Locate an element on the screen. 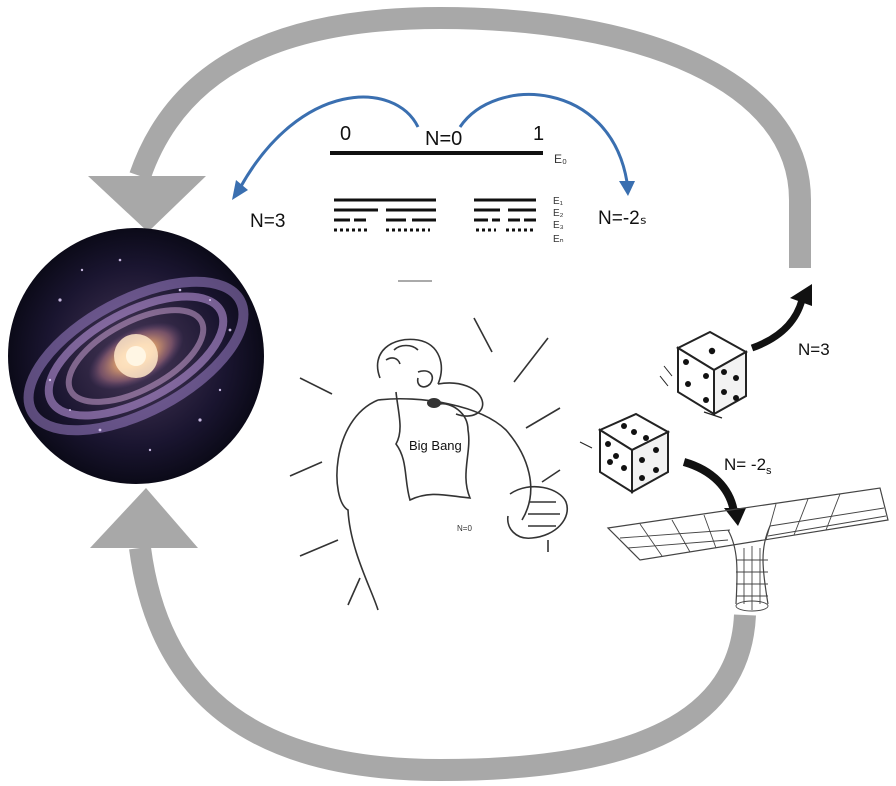 The image size is (896, 786). lower-die-outcome-main: N= -2 is located at coordinates (745, 464).